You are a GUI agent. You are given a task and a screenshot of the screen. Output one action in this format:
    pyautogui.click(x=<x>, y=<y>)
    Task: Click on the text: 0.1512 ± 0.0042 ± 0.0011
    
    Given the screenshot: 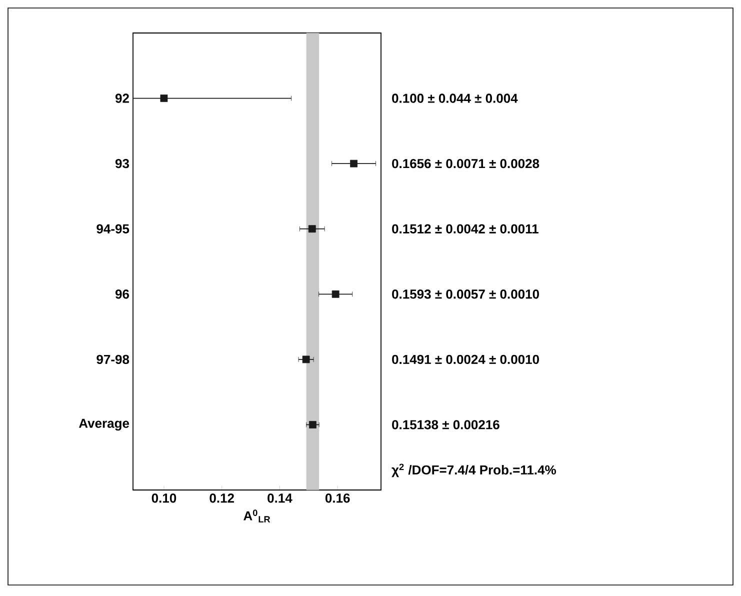 What is the action you would take?
    pyautogui.click(x=465, y=229)
    